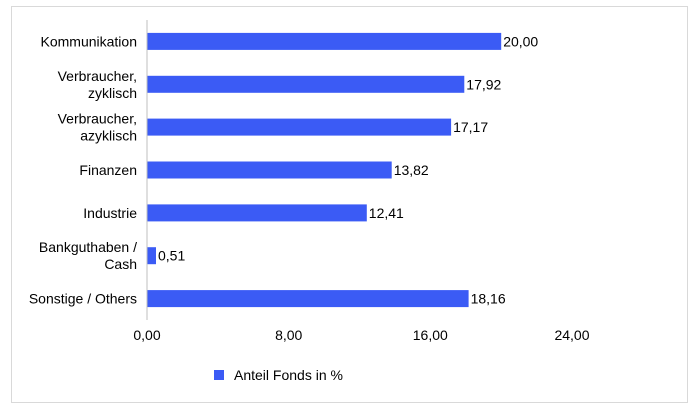  I want to click on category-label: Sonstige / Others, so click(83, 299).